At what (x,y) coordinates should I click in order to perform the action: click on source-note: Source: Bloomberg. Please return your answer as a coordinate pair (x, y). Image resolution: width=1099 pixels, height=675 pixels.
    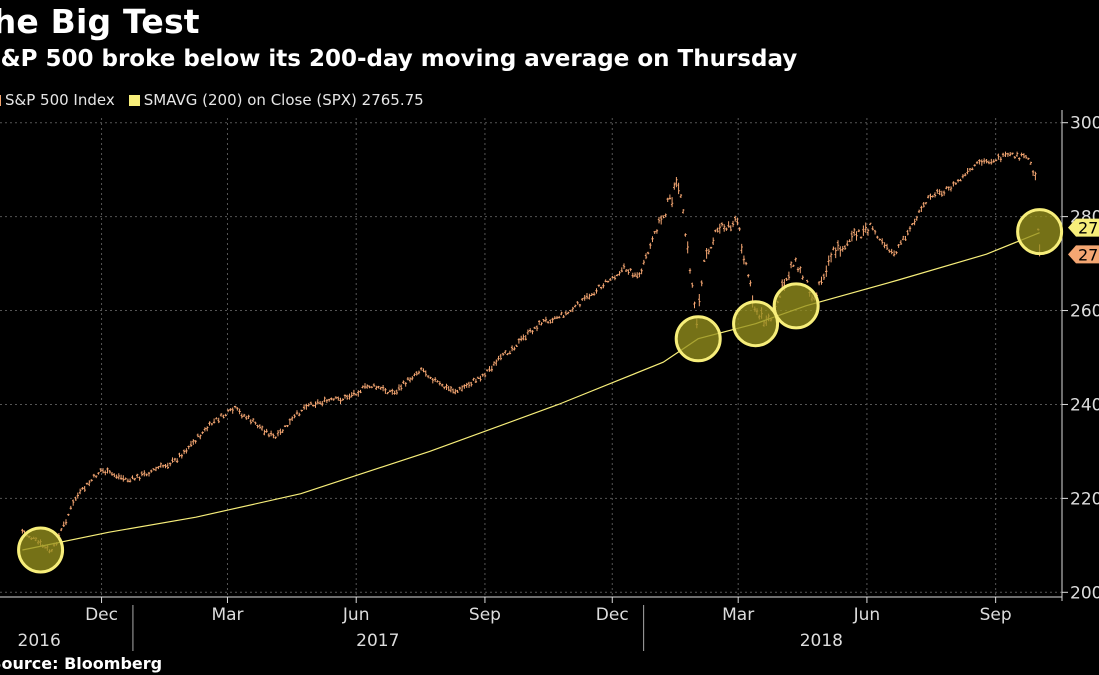
    Looking at the image, I should click on (81, 663).